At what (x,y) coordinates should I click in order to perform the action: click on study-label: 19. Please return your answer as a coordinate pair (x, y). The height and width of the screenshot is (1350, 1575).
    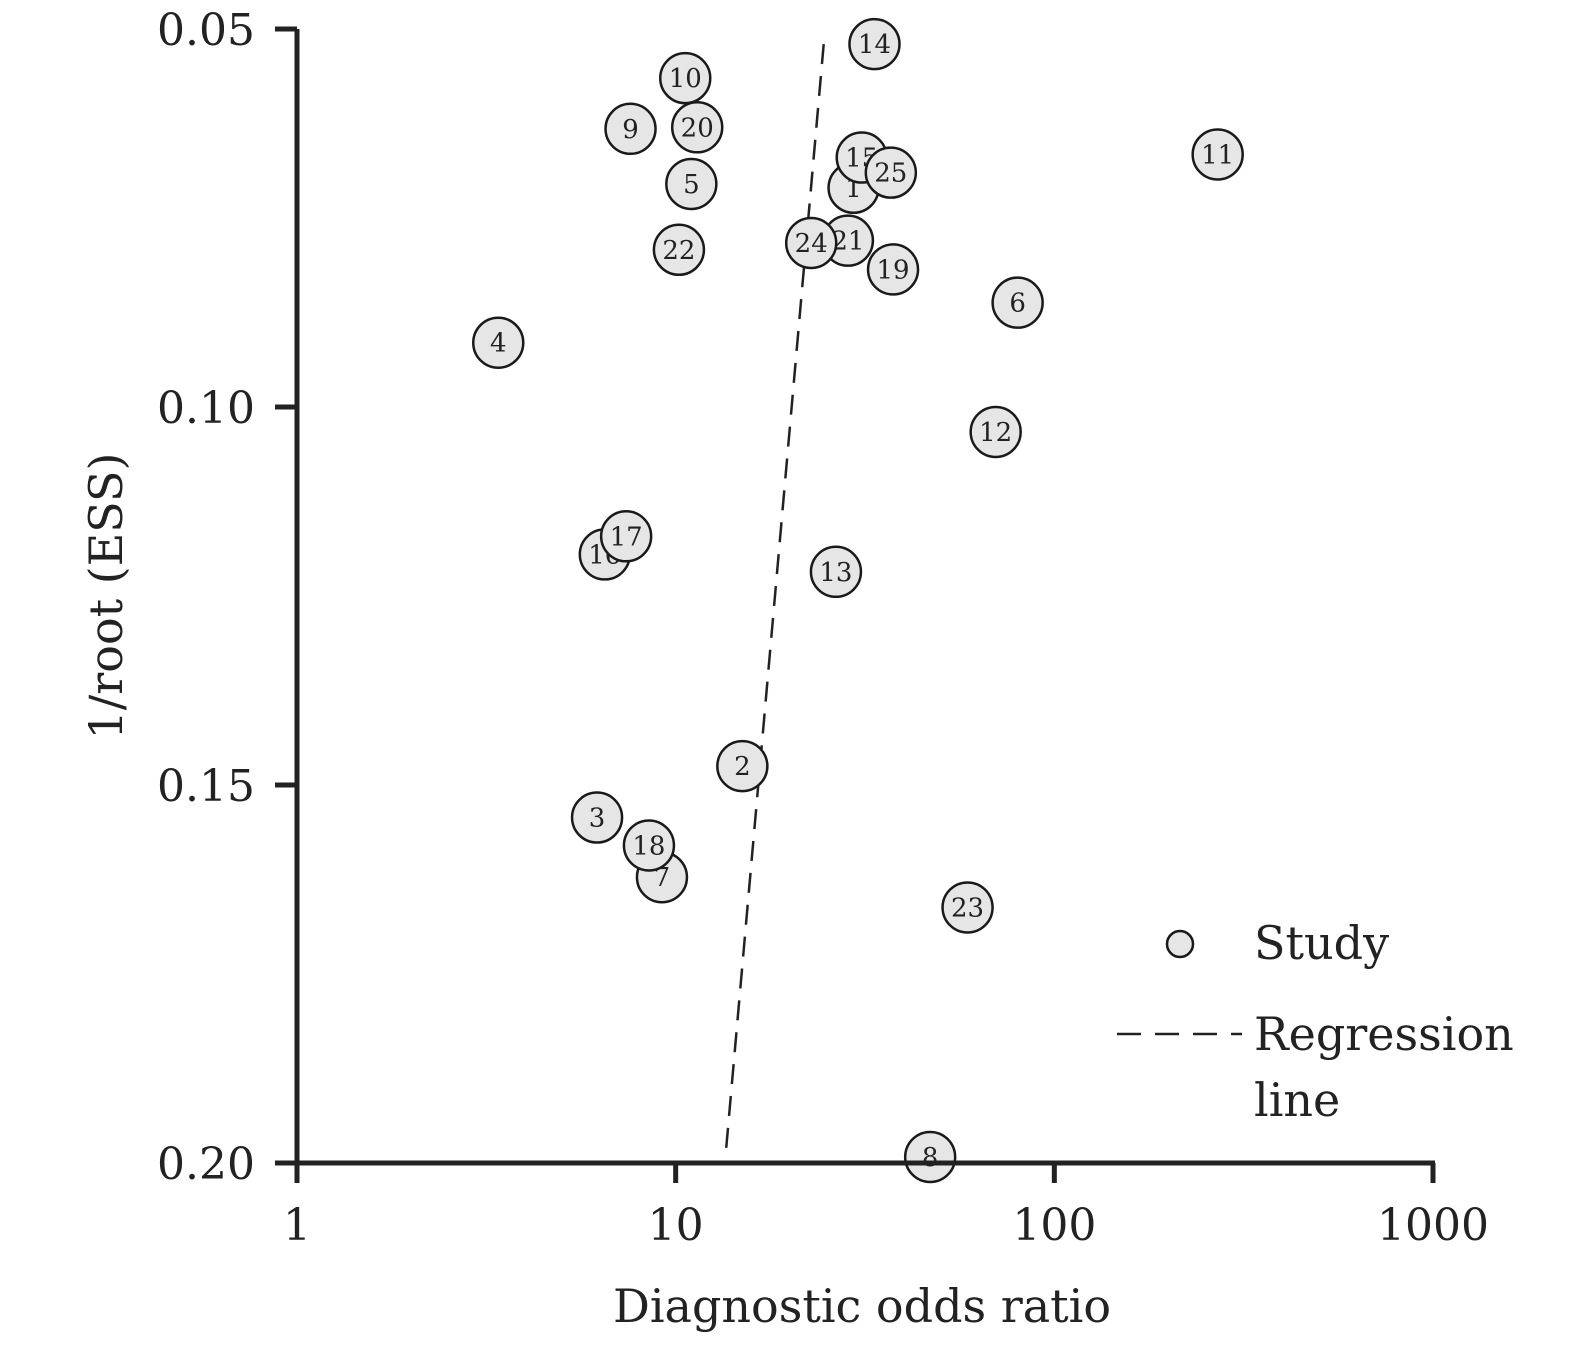
    Looking at the image, I should click on (892, 270).